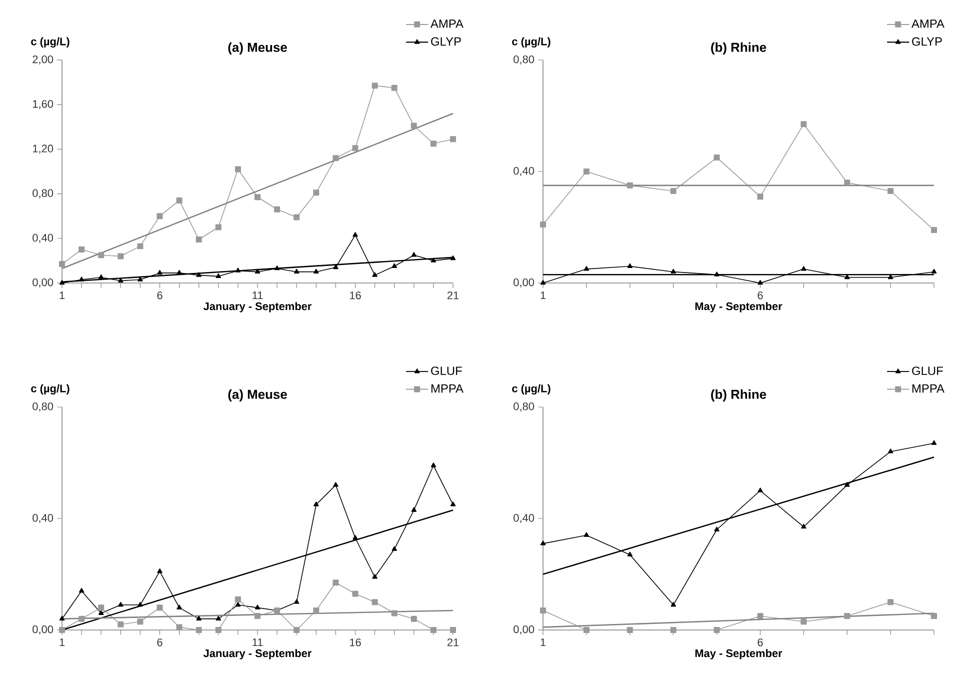 This screenshot has width=961, height=683. Describe the element at coordinates (43, 60) in the screenshot. I see `y-tick-label: 2,00` at that location.